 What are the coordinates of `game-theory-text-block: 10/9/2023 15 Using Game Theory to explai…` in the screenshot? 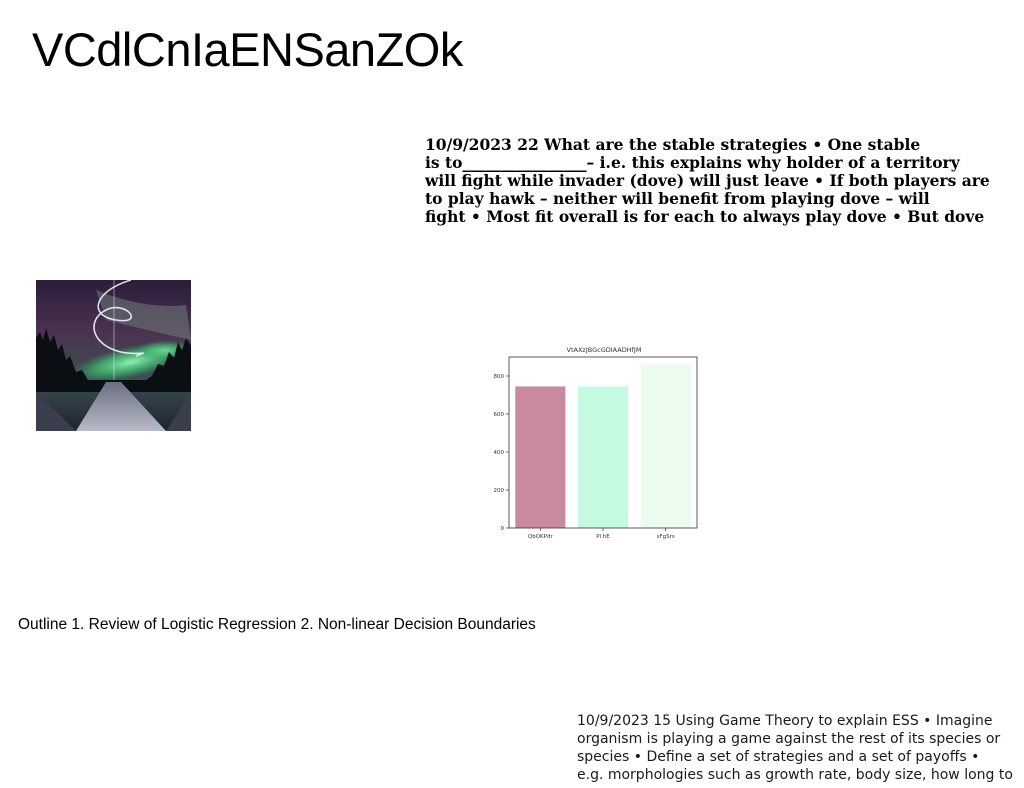 It's located at (800, 748).